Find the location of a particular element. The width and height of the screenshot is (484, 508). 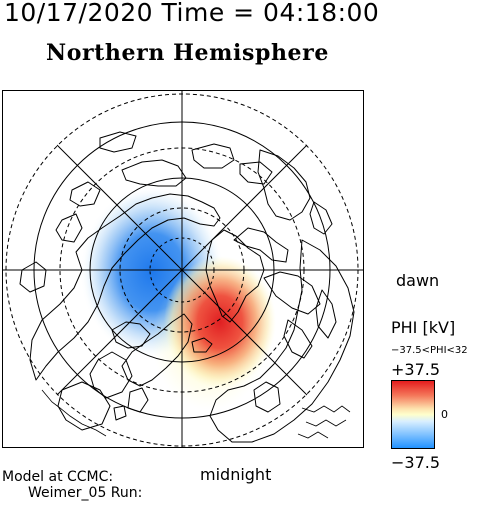

legend-zero-label: 0 is located at coordinates (444, 414).